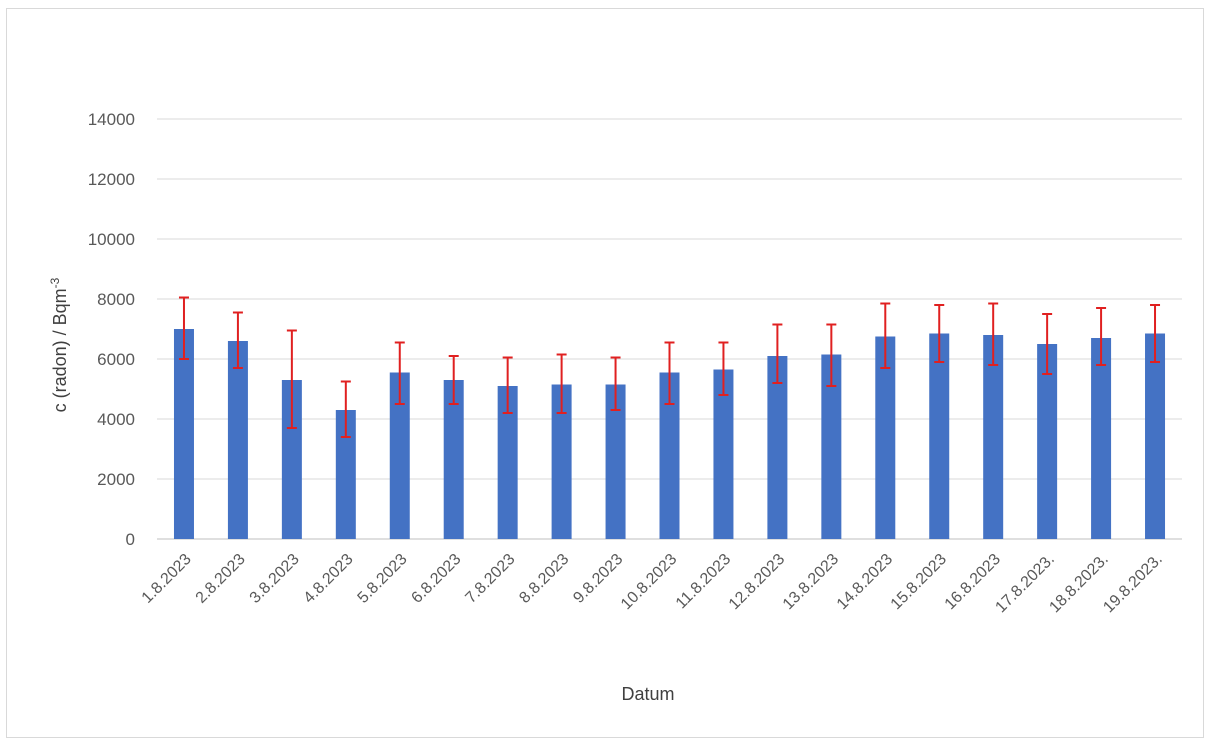 The image size is (1212, 747). Describe the element at coordinates (490, 579) in the screenshot. I see `x-tick-label: 7.8.2023` at that location.